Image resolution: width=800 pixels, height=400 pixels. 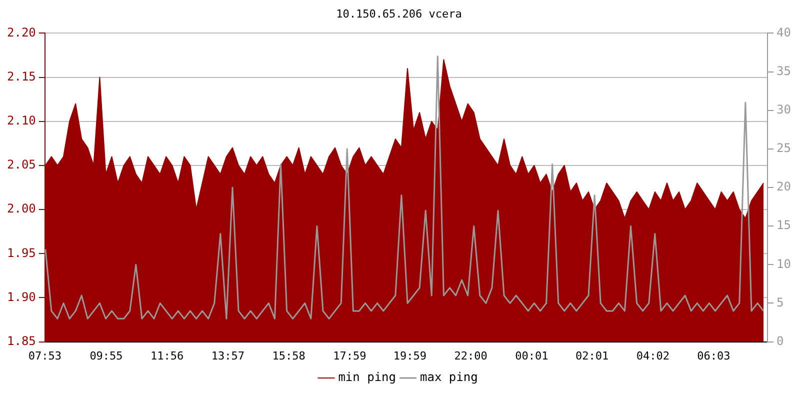 What do you see at coordinates (167, 355) in the screenshot?
I see `x-tick-label: 11:56` at bounding box center [167, 355].